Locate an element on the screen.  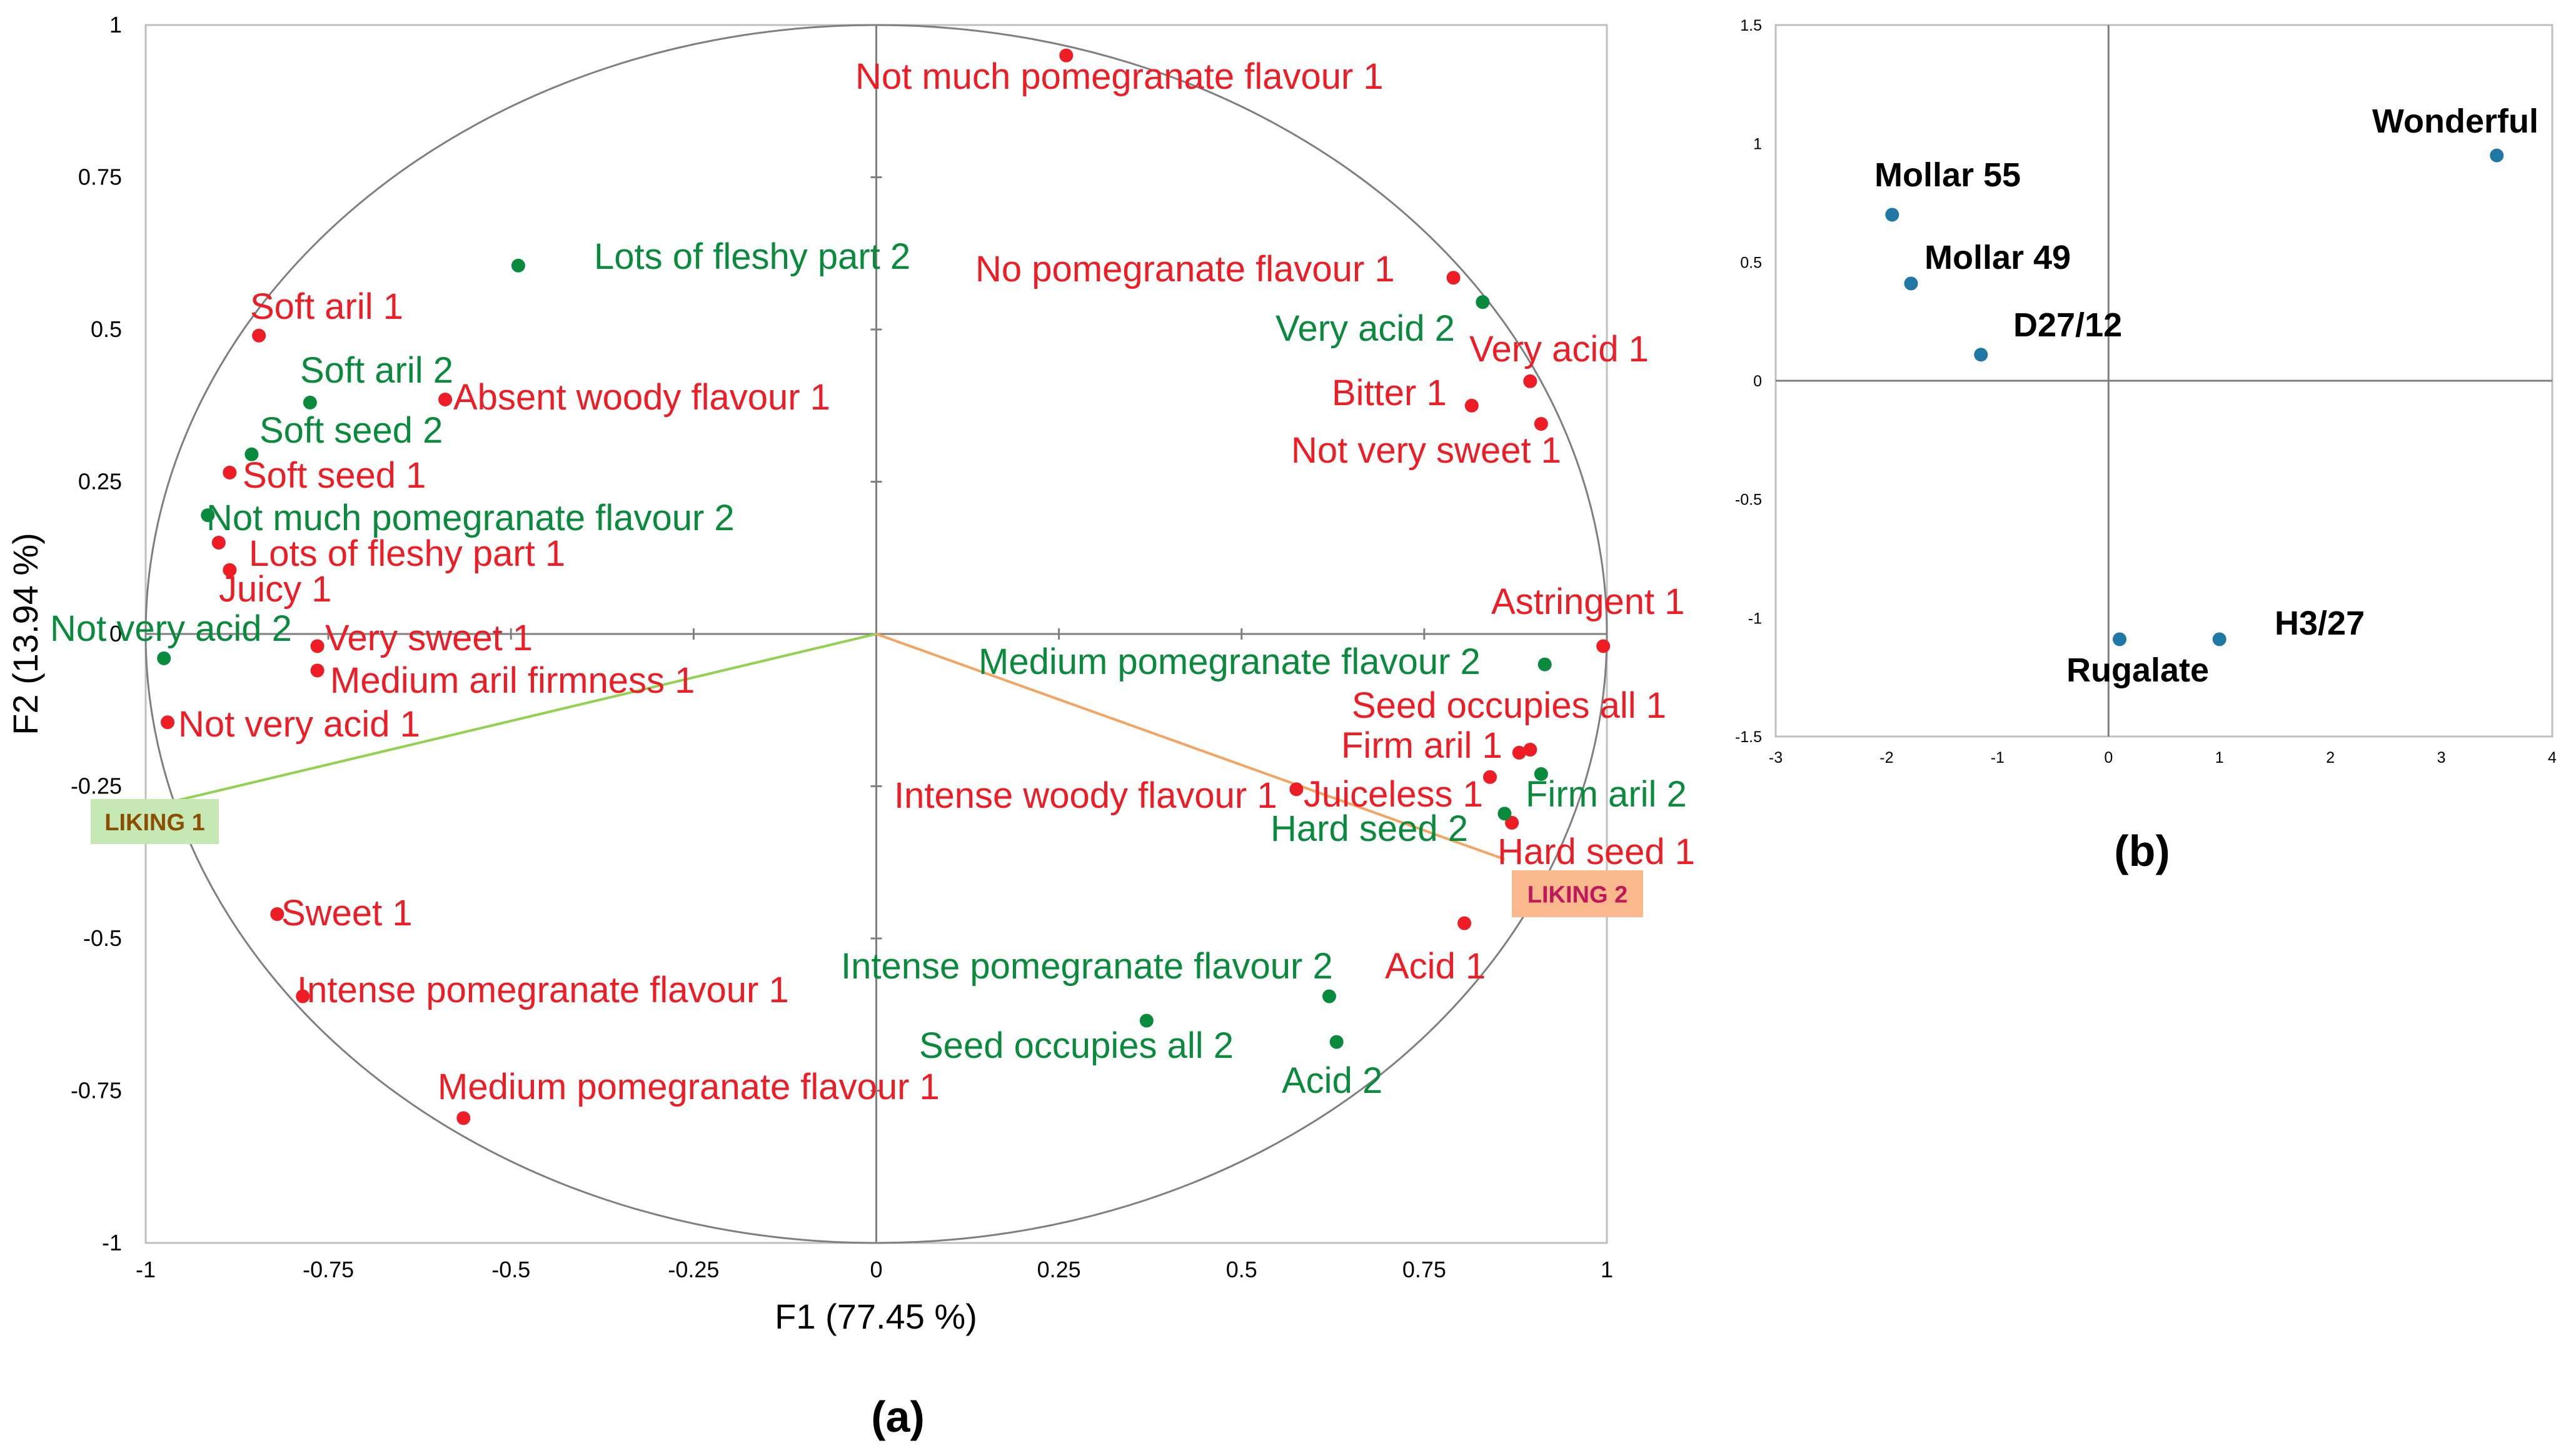
panel-b-x-tick-label: -2 is located at coordinates (1886, 758).